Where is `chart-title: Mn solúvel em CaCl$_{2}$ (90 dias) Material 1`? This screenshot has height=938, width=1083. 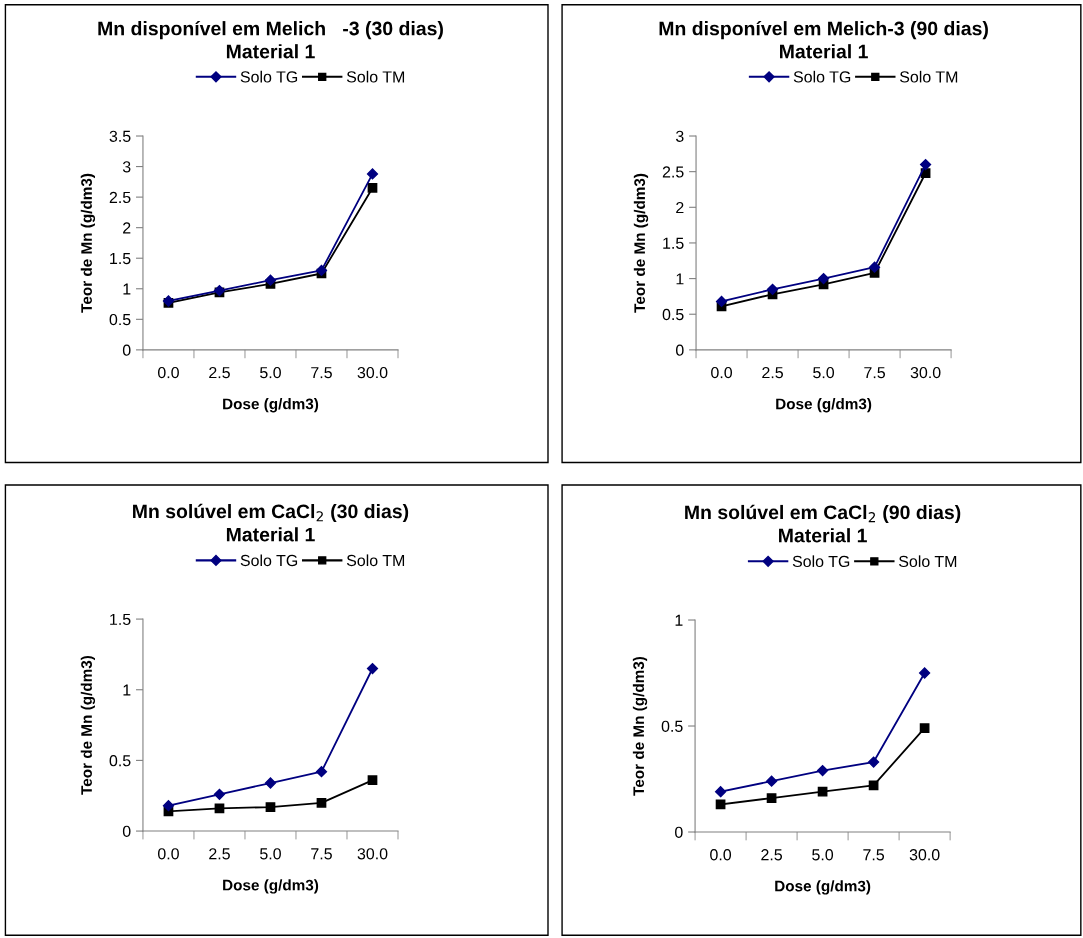
chart-title: Mn solúvel em CaCl$_{2}$ (90 dias) Material 1 is located at coordinates (823, 523).